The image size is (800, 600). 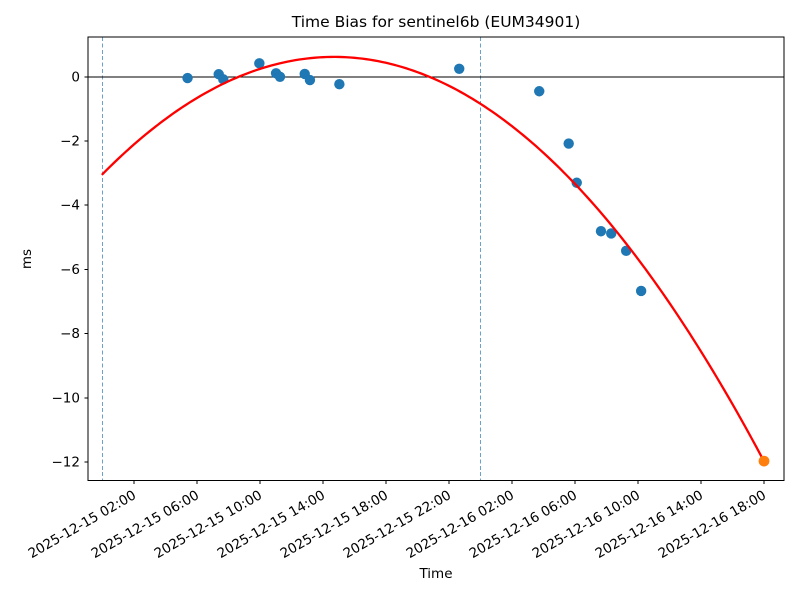 What do you see at coordinates (75, 77) in the screenshot?
I see `y-tick-label: 0` at bounding box center [75, 77].